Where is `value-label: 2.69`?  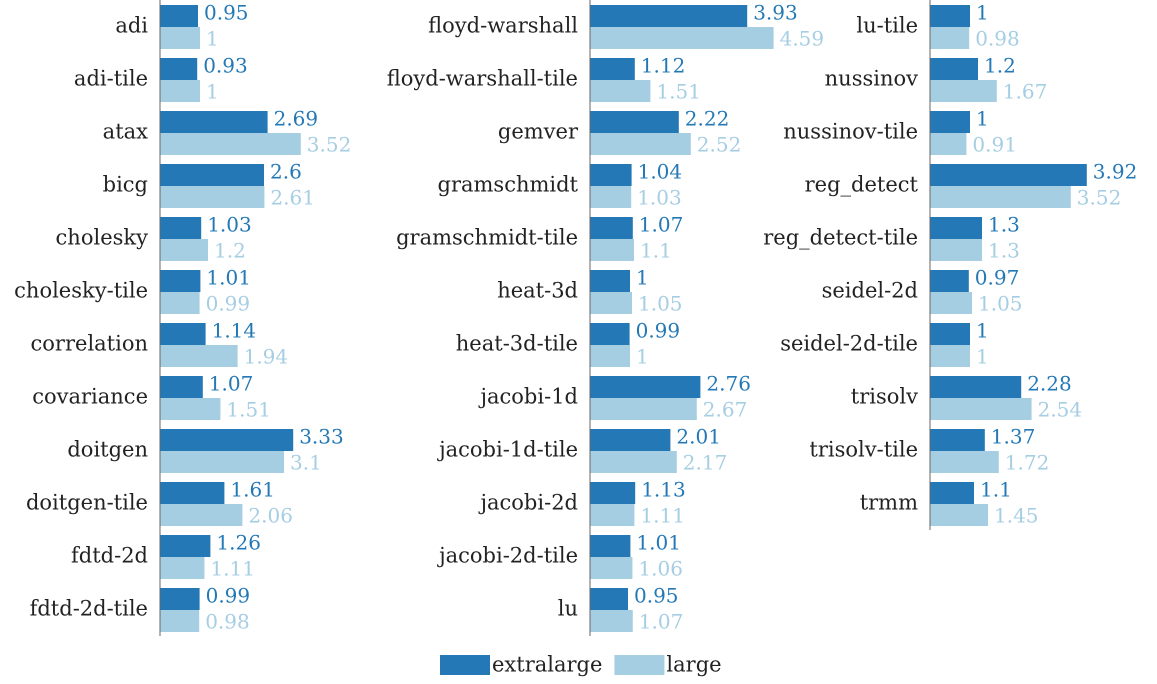
value-label: 2.69 is located at coordinates (296, 119).